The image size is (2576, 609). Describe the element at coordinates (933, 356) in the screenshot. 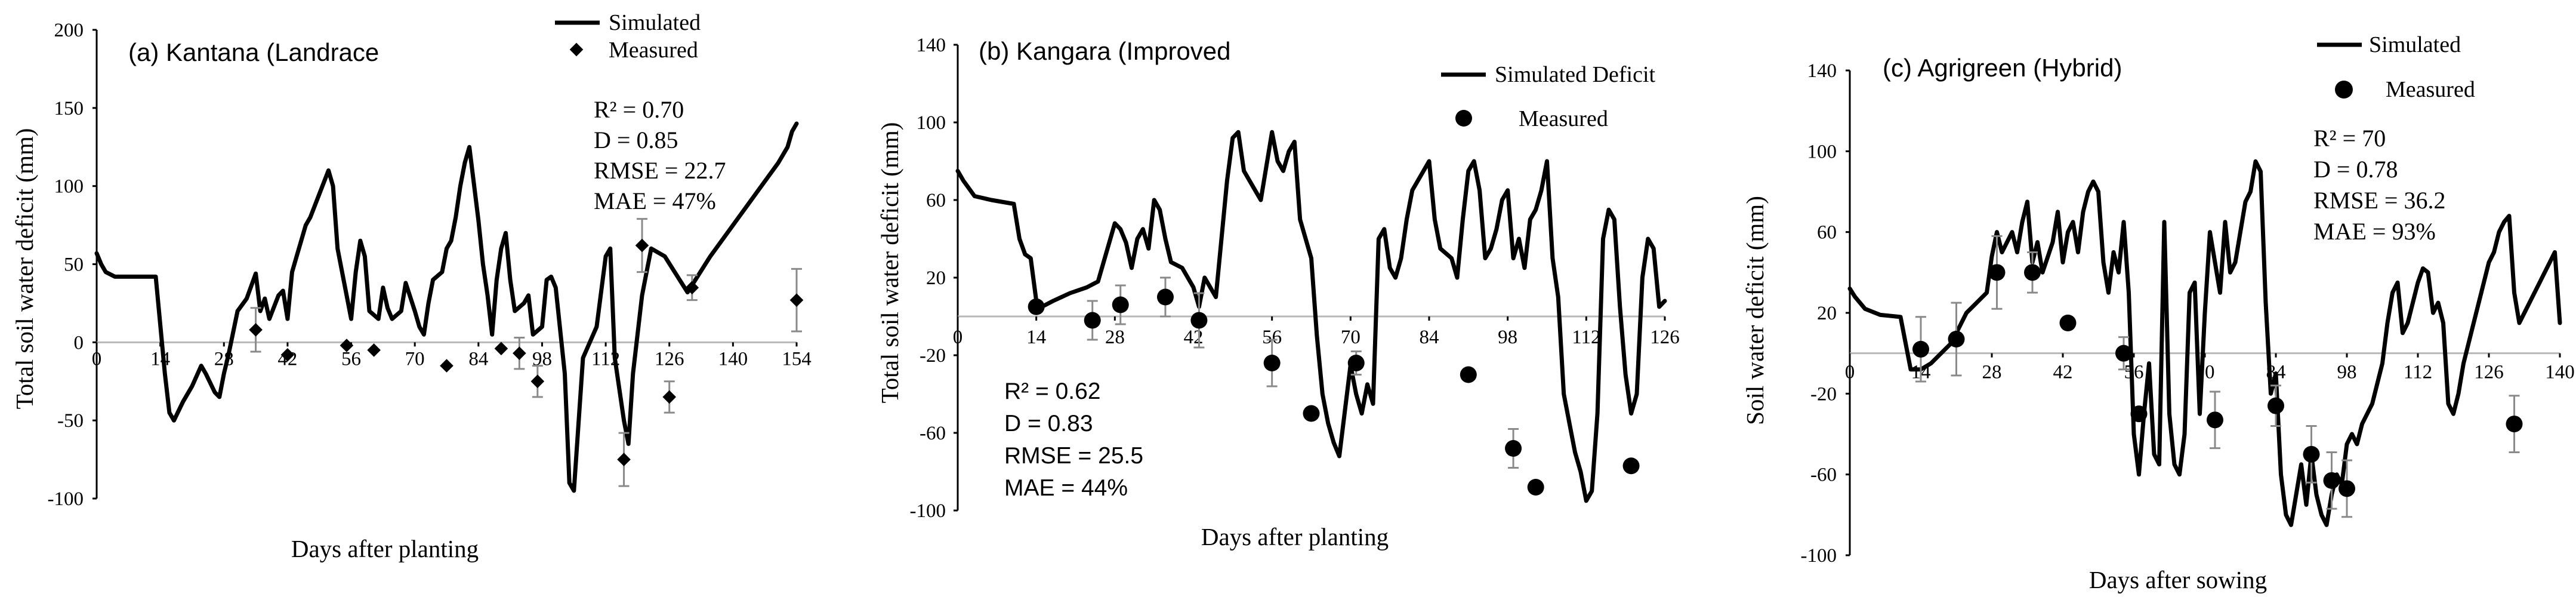

I see `panel-b-y-tick-label: -20` at that location.